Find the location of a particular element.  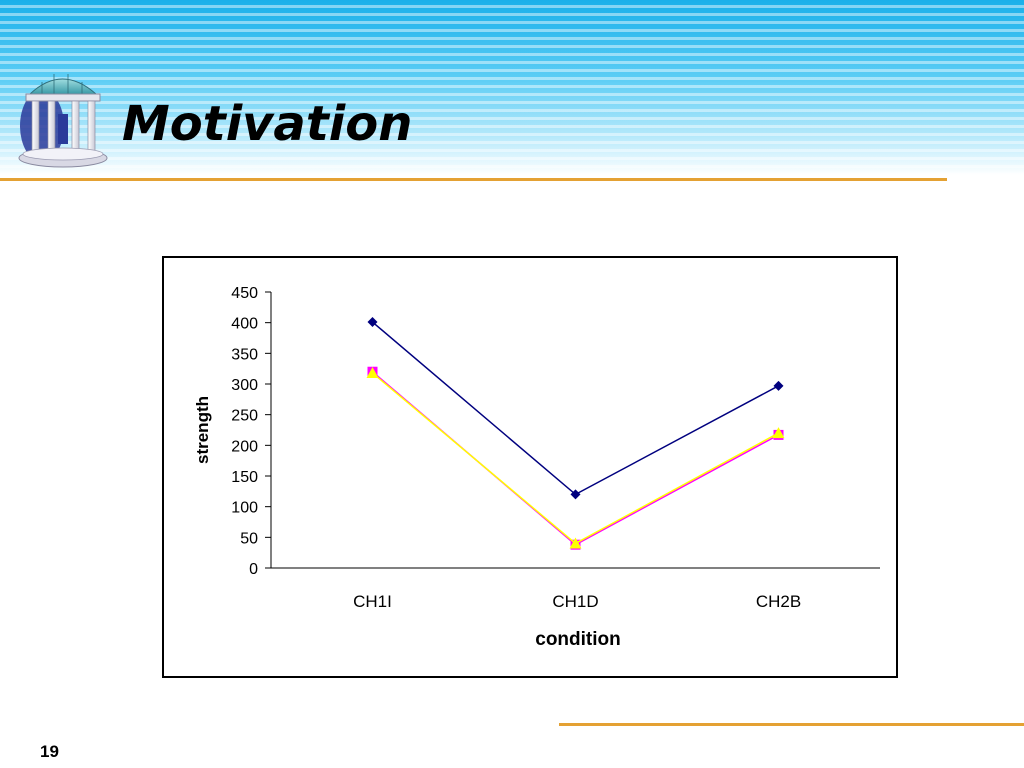

y-tick-label: 150 is located at coordinates (244, 477).